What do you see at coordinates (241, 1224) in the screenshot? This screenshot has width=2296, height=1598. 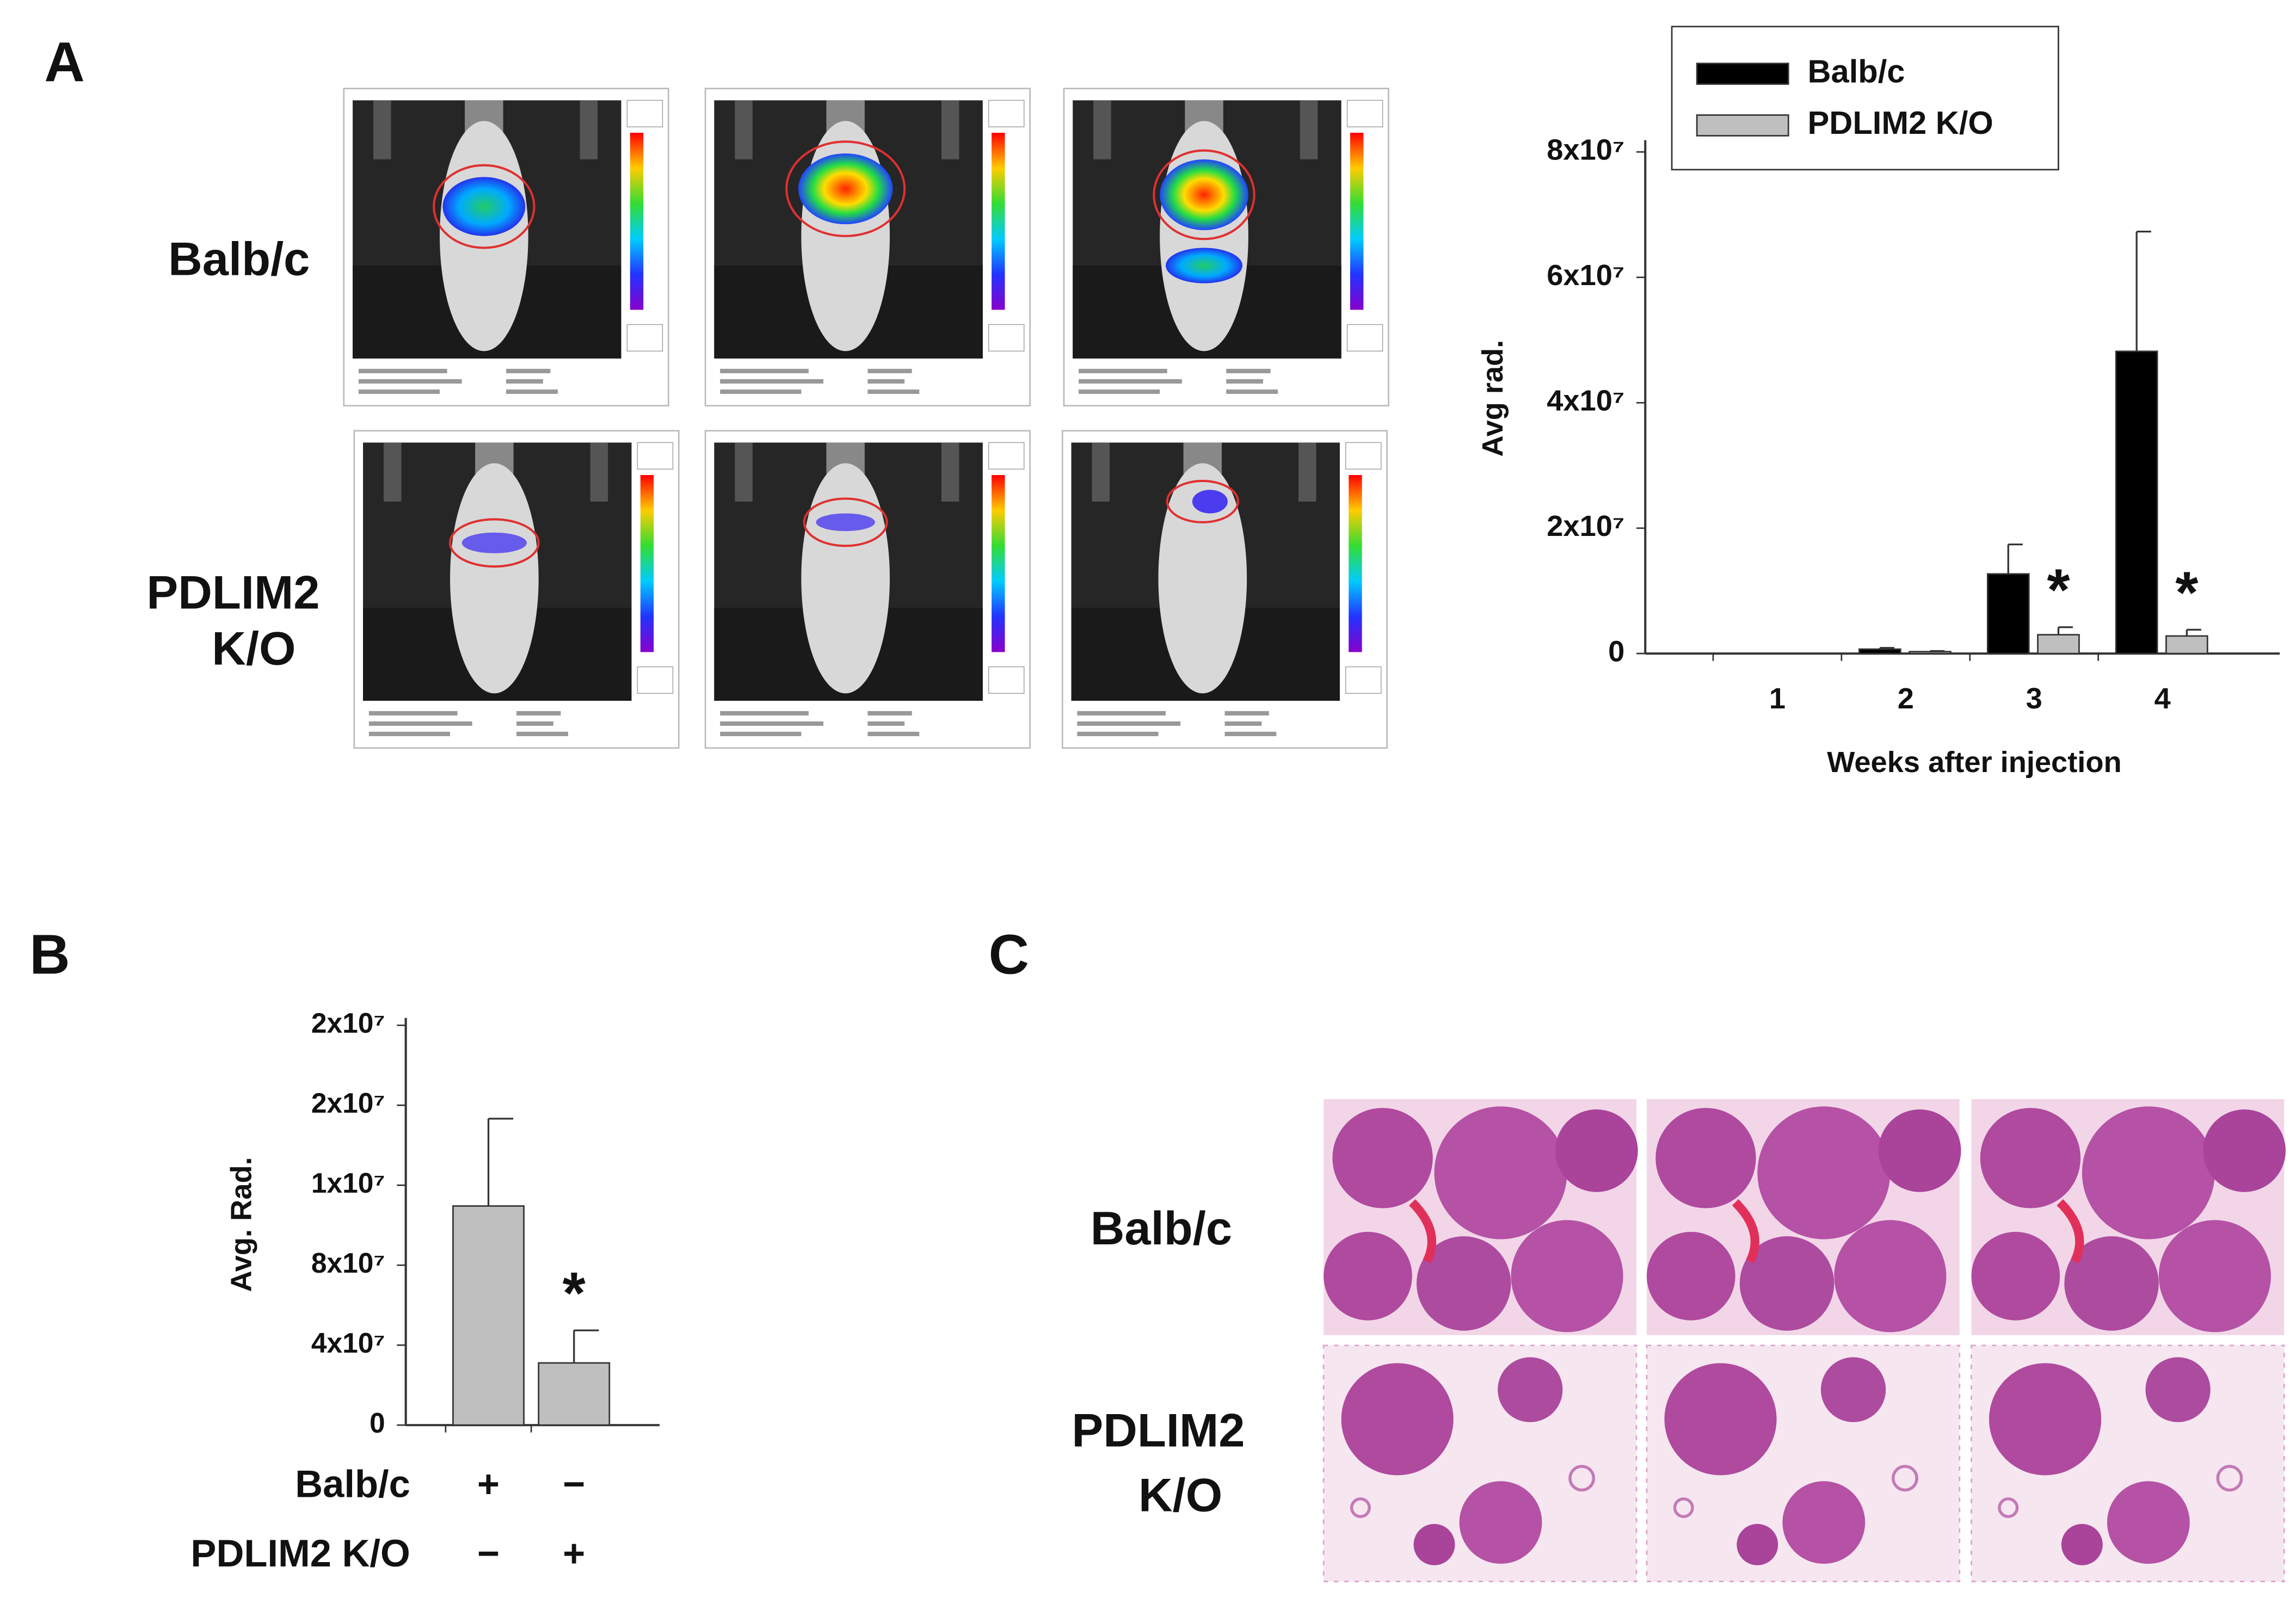 I see `y-axis-label: Avg. Rad.` at bounding box center [241, 1224].